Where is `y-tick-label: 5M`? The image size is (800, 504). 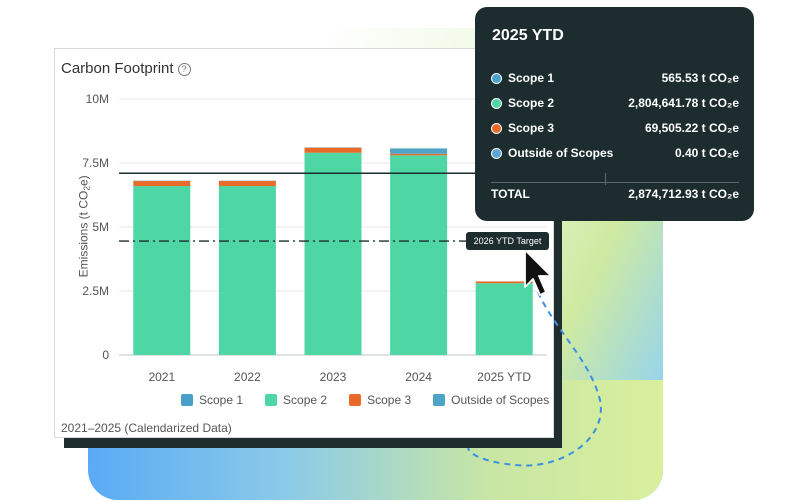 y-tick-label: 5M is located at coordinates (100, 227).